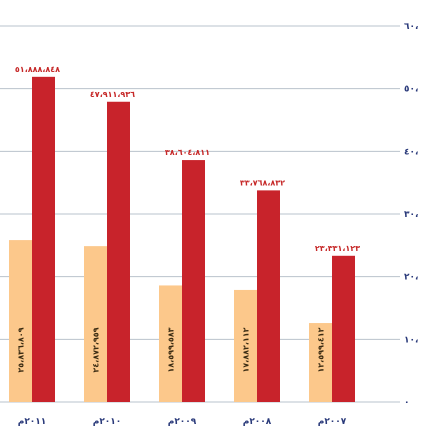  Describe the element at coordinates (107, 422) in the screenshot. I see `x-tick-label: ٢٠١٠م` at that location.